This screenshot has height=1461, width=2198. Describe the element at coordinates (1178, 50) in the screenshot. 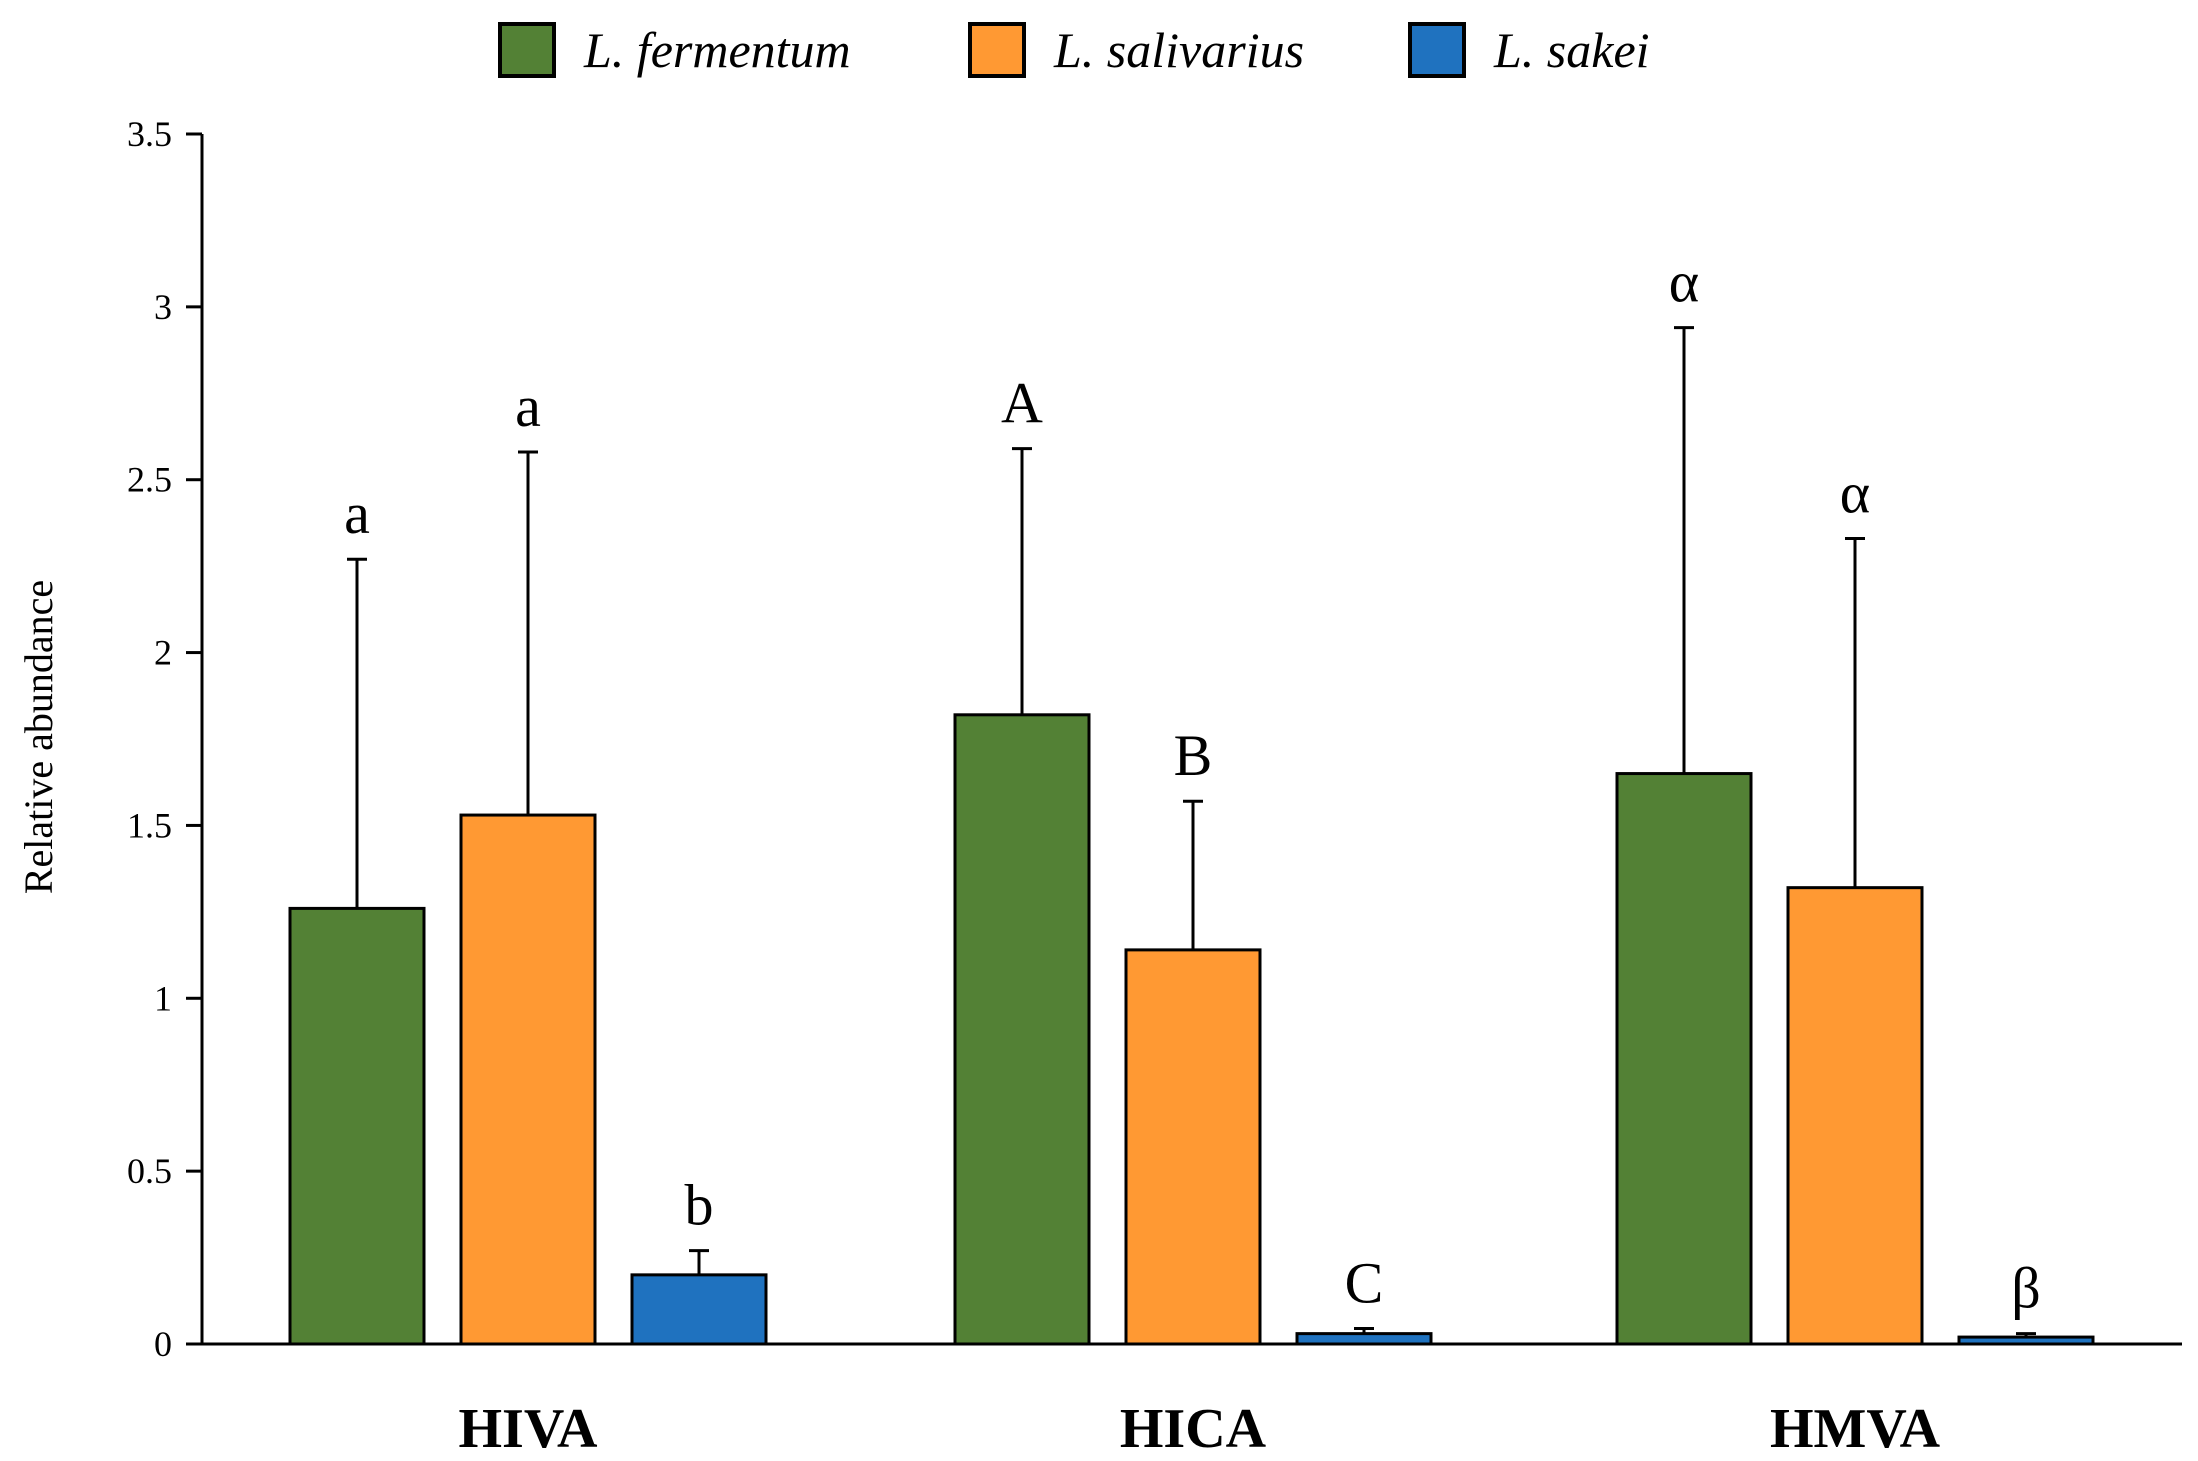

I see `legend-label: L. salivarius` at that location.